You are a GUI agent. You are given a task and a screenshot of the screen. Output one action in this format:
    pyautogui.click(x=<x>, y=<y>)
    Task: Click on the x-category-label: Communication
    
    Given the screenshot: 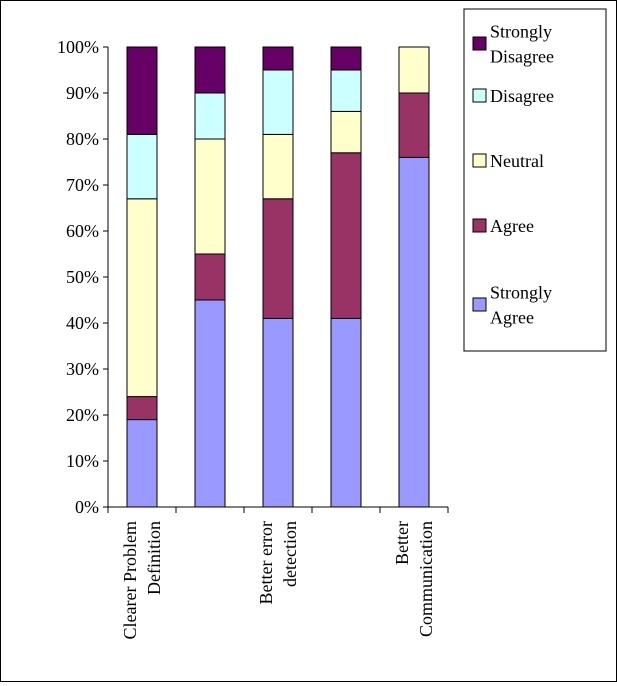 What is the action you would take?
    pyautogui.click(x=426, y=579)
    